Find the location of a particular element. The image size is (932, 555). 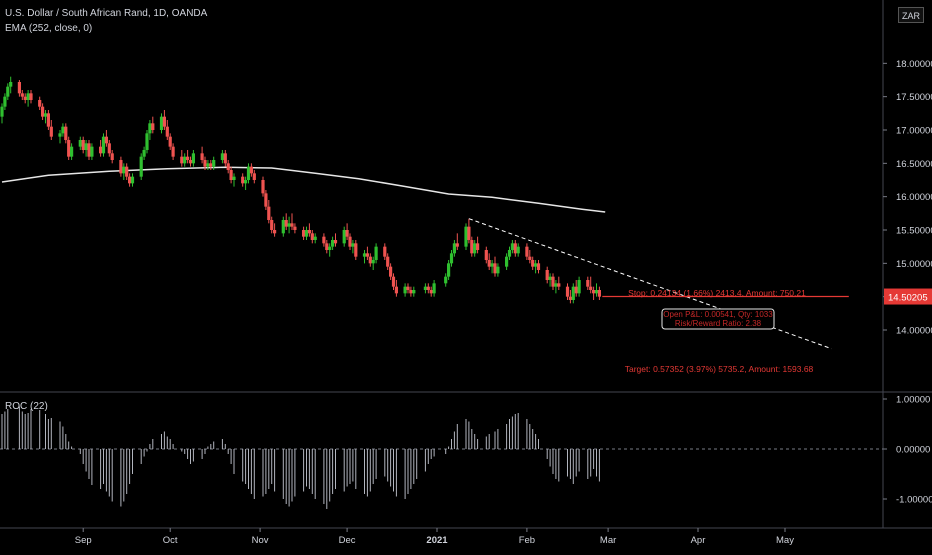

currency-badge: ZAR is located at coordinates (911, 15).